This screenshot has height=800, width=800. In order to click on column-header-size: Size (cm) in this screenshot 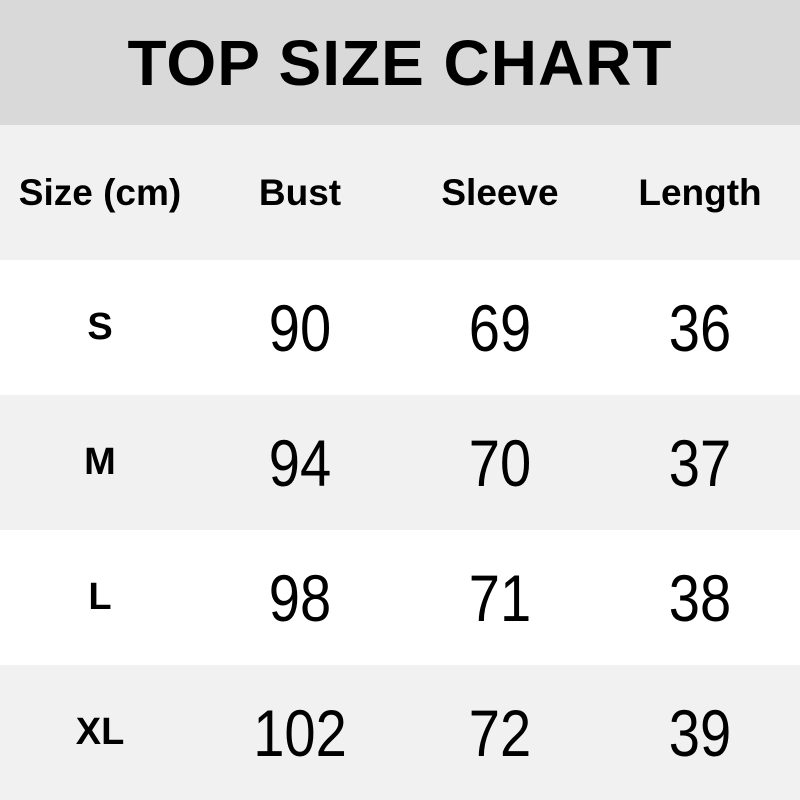, I will do `click(100, 192)`.